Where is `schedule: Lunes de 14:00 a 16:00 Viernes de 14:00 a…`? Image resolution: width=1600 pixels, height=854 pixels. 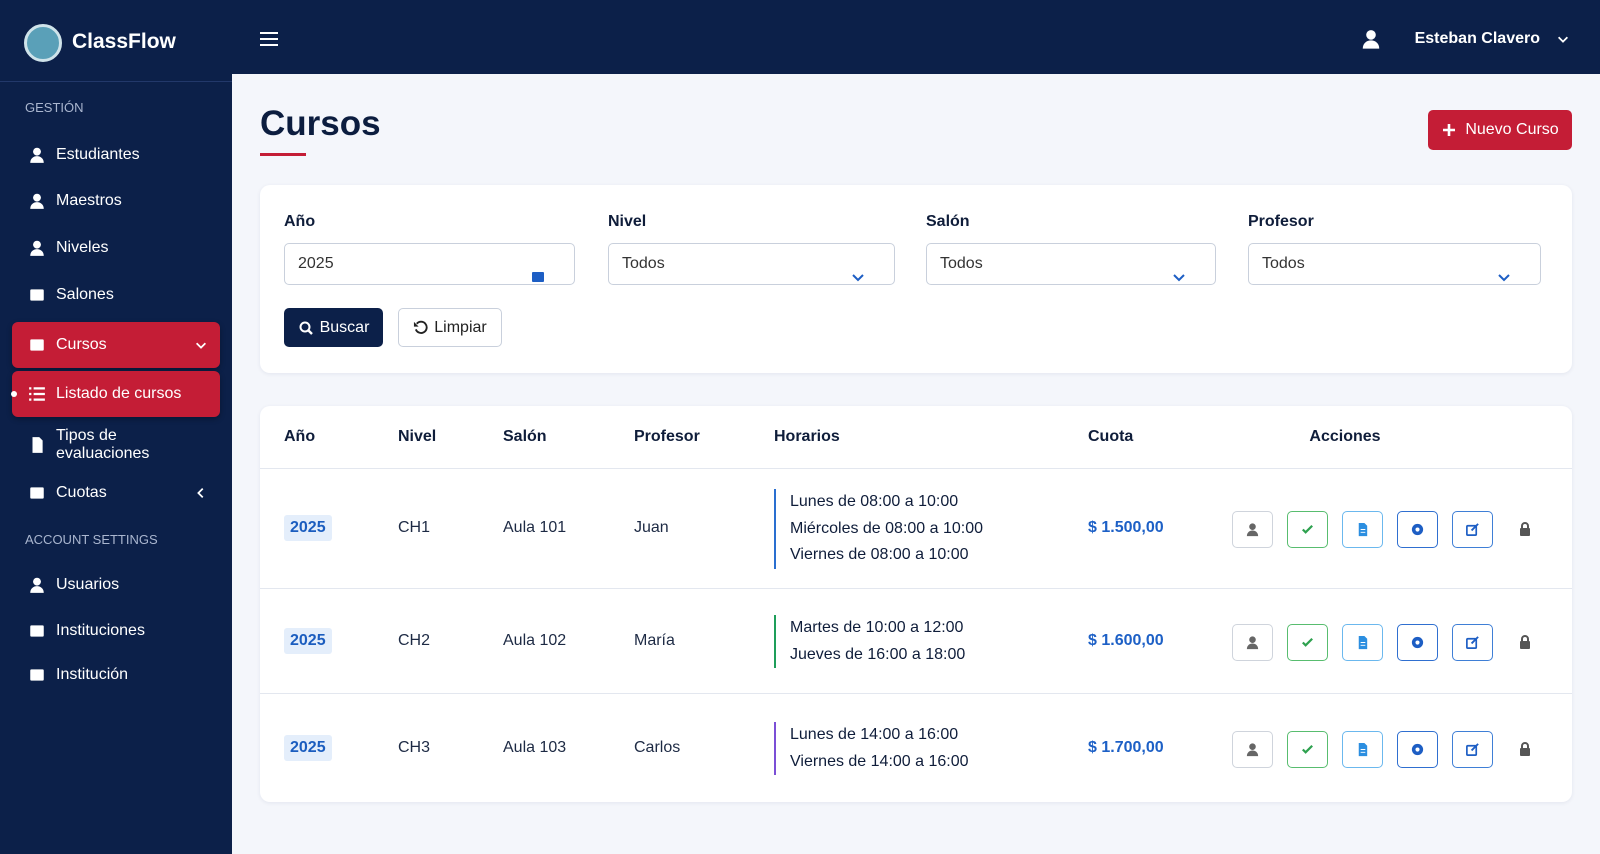 schedule: Lunes de 14:00 a 16:00 Viernes de 14:00 a… is located at coordinates (871, 748).